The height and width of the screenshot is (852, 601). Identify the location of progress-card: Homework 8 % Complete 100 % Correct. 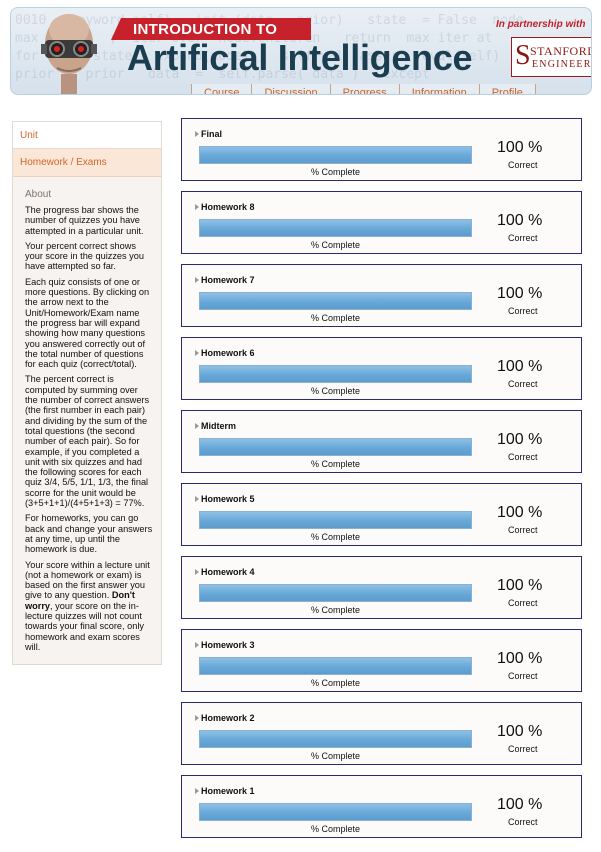
(381, 222).